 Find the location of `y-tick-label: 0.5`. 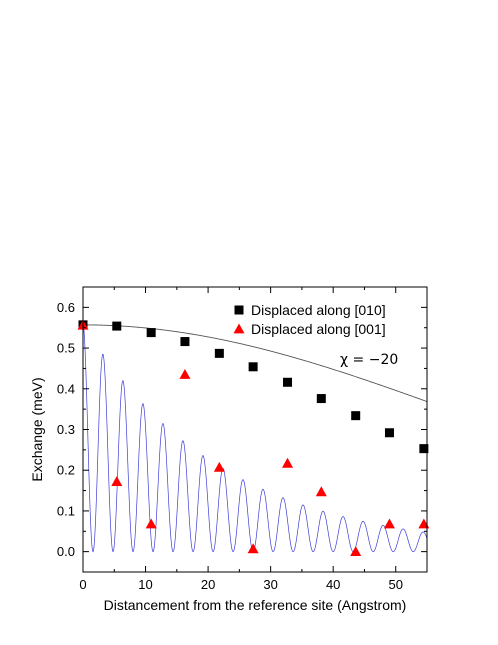

y-tick-label: 0.5 is located at coordinates (66, 348).